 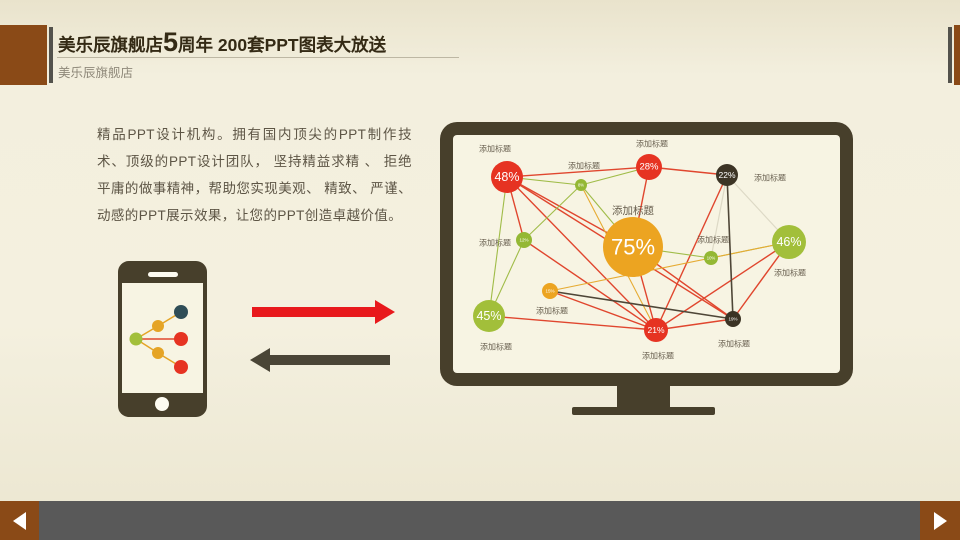 I want to click on node-n15, so click(x=550, y=291).